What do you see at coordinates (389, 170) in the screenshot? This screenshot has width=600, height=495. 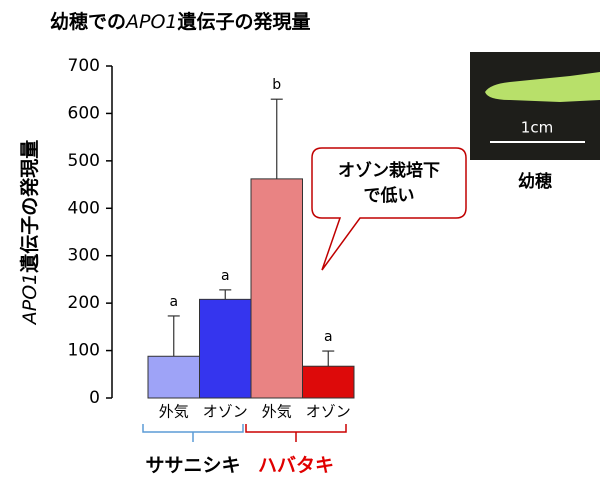 I see `callout-text: オゾン栽培下` at bounding box center [389, 170].